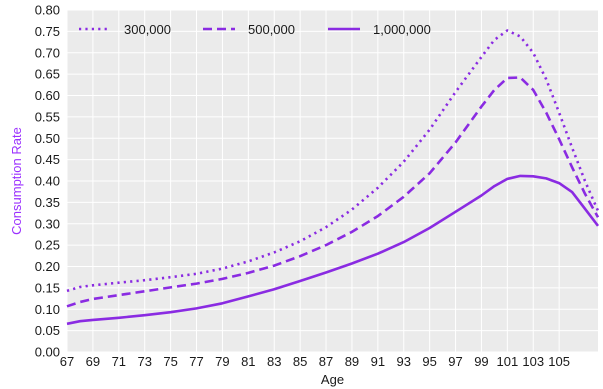 The height and width of the screenshot is (389, 603). Describe the element at coordinates (271, 29) in the screenshot. I see `legend-label: 500,000` at that location.